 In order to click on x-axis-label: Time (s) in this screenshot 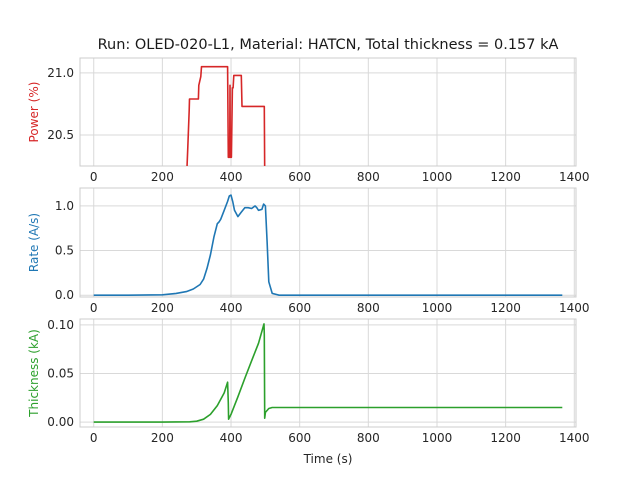, I will do `click(328, 459)`.